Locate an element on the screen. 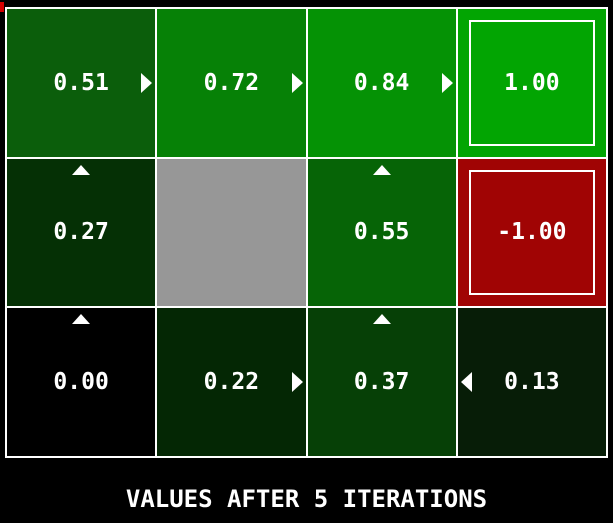 This screenshot has height=523, width=613. window-edge-artifact is located at coordinates (2, 7).